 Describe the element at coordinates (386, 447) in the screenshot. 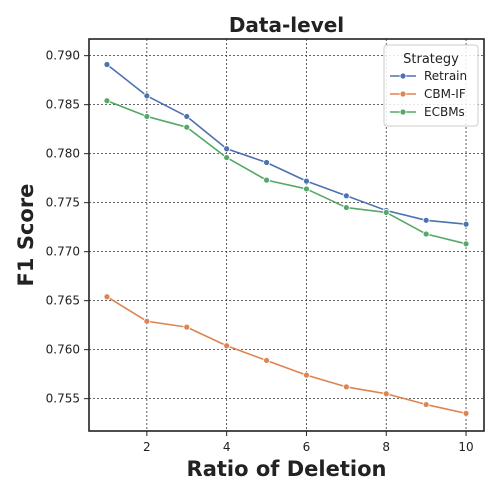

I see `x-tick-label: 8` at that location.